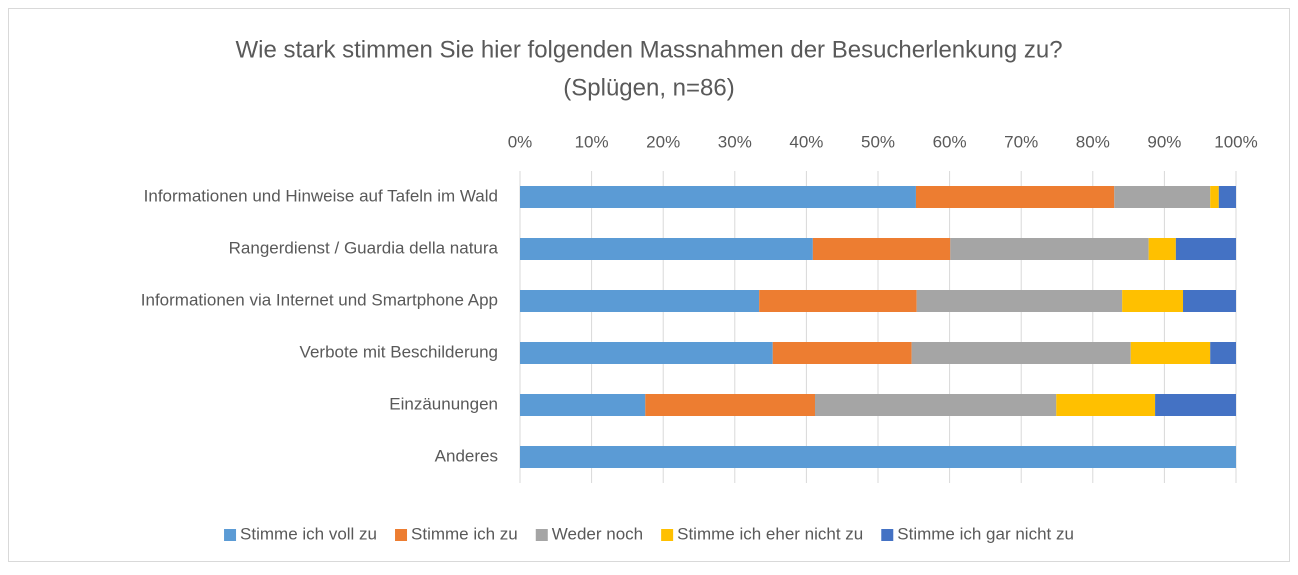 Image resolution: width=1298 pixels, height=575 pixels. What do you see at coordinates (1235, 141) in the screenshot?
I see `x-tick-label: 100%` at bounding box center [1235, 141].